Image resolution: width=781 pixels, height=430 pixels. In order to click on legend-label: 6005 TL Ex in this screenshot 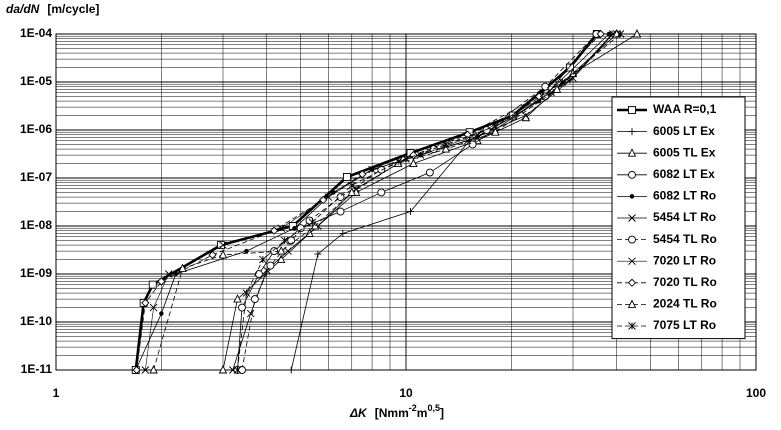, I will do `click(684, 152)`.